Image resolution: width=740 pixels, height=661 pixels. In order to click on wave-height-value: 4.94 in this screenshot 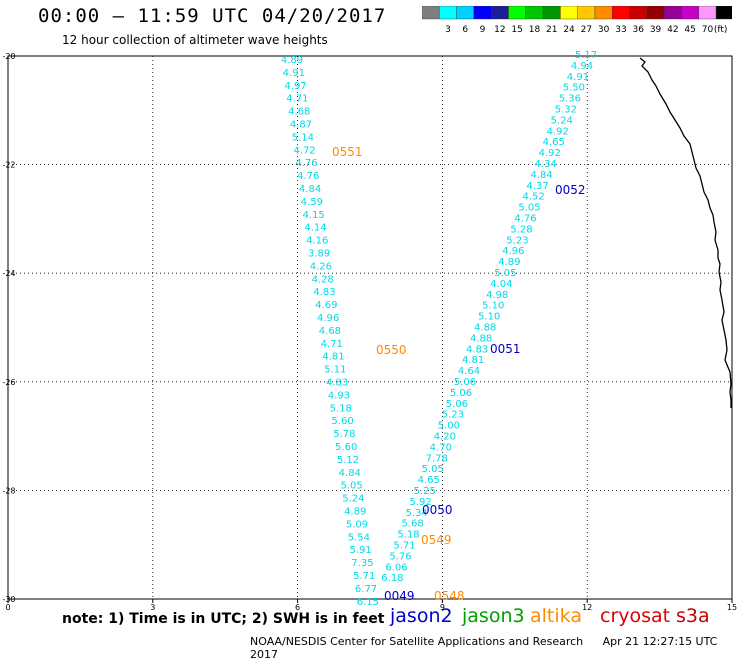, I will do `click(582, 66)`.